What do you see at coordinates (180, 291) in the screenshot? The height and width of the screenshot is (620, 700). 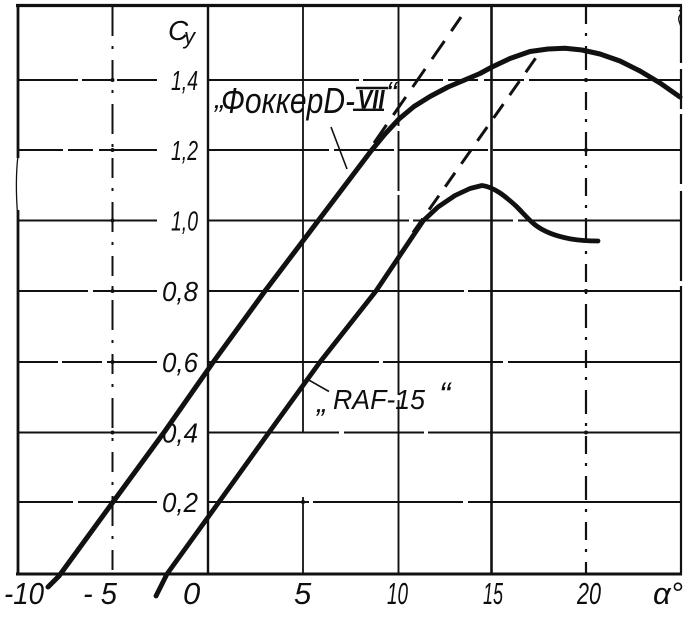 I see `svg-text: 0,8` at bounding box center [180, 291].